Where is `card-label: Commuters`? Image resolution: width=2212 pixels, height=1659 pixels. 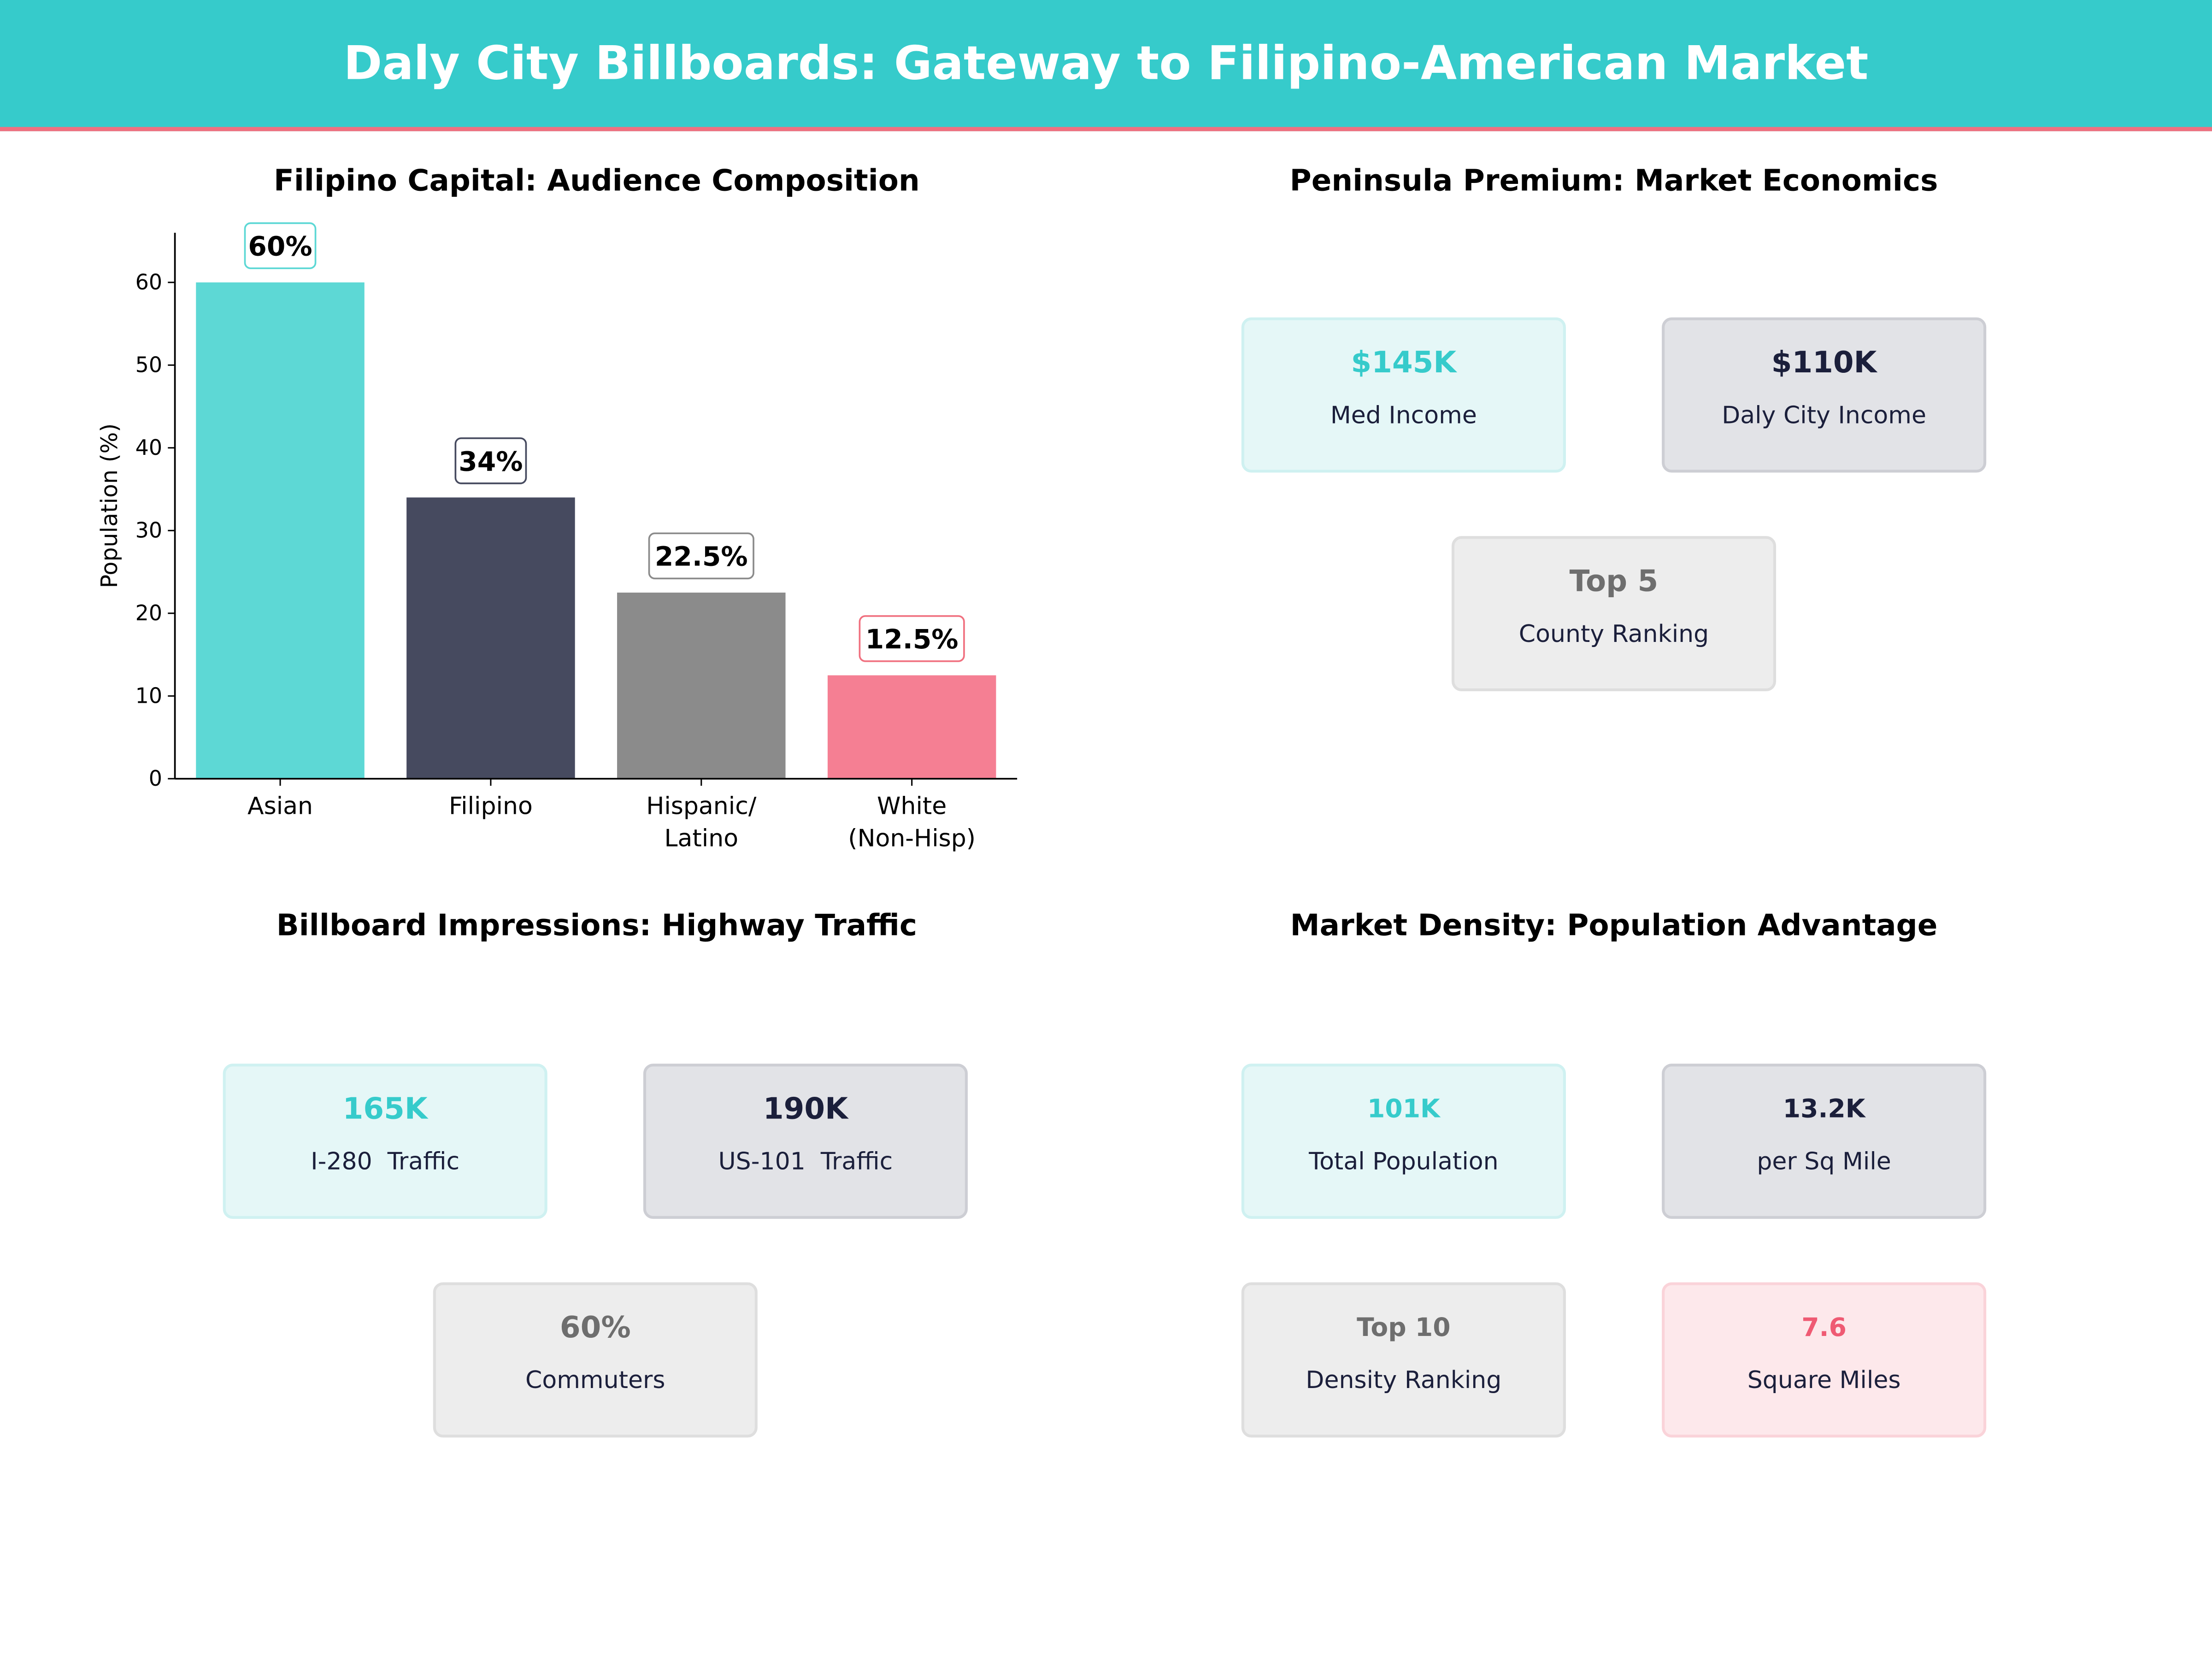 card-label: Commuters is located at coordinates (595, 1381).